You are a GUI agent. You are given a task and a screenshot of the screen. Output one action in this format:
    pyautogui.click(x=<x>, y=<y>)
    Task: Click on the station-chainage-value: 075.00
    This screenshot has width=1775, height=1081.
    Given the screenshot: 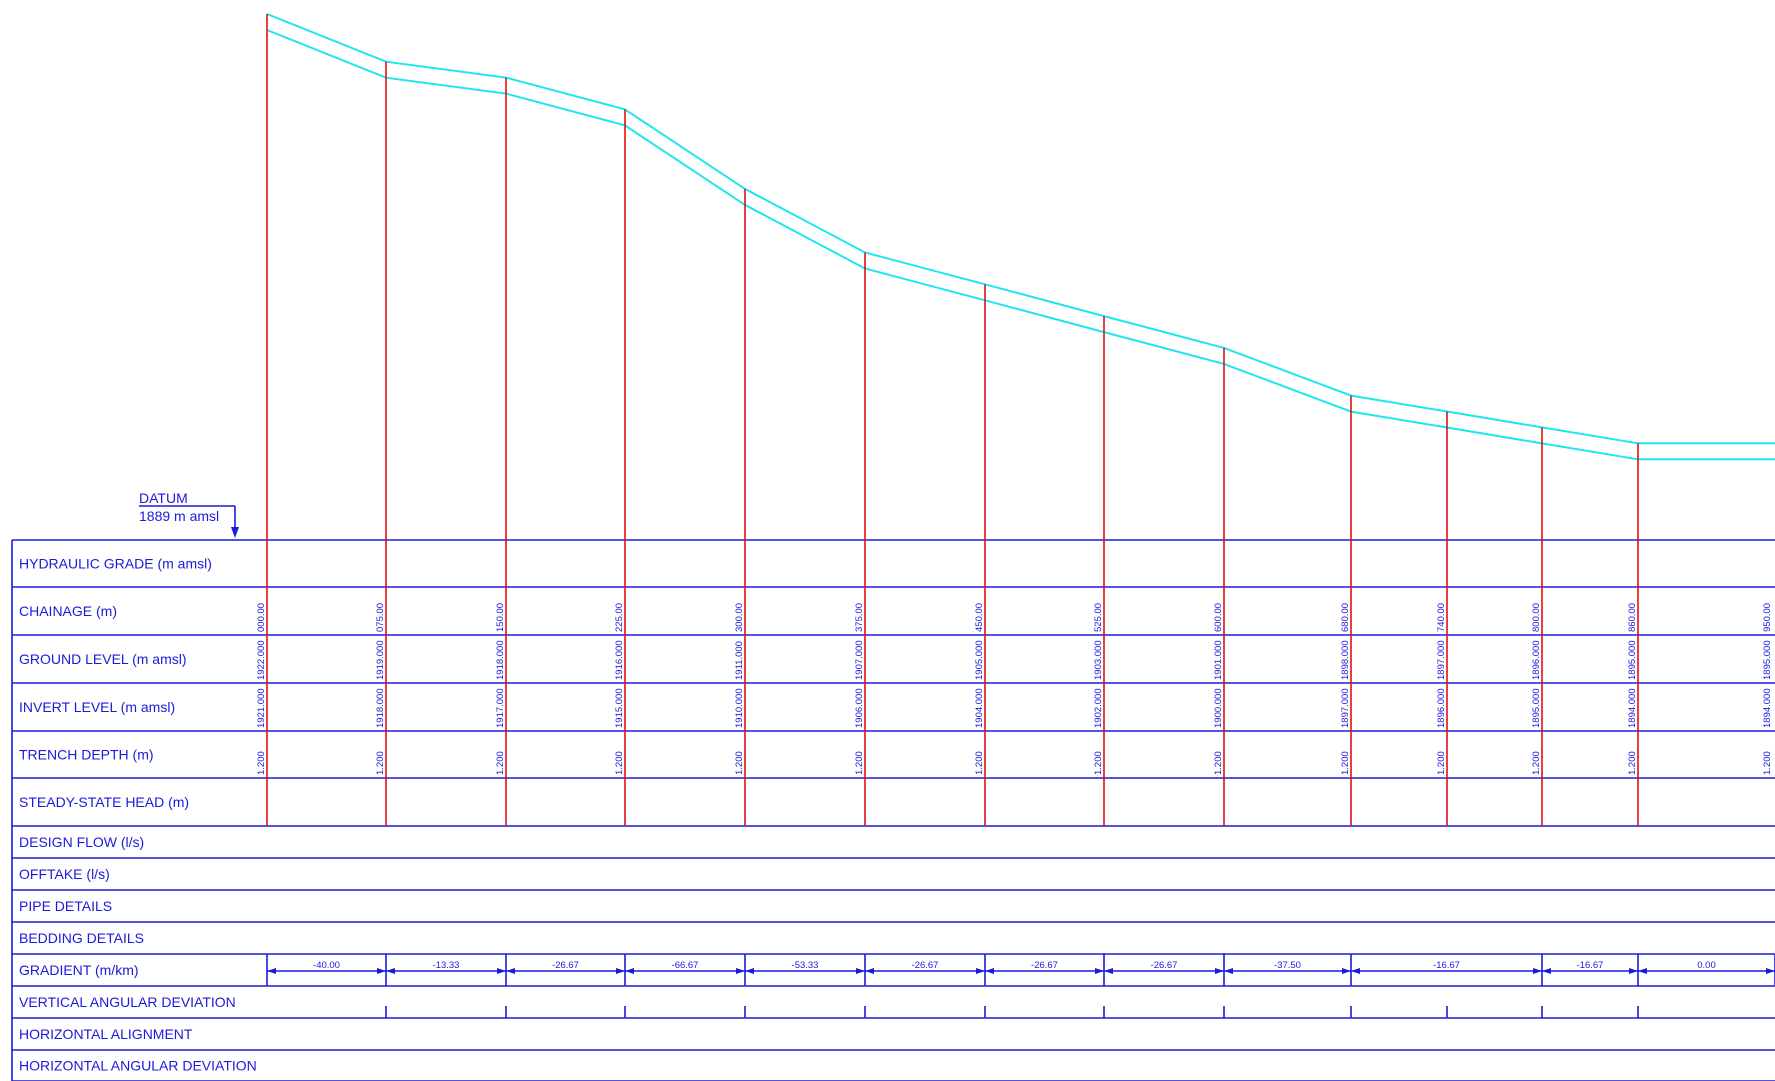 What is the action you would take?
    pyautogui.click(x=380, y=617)
    